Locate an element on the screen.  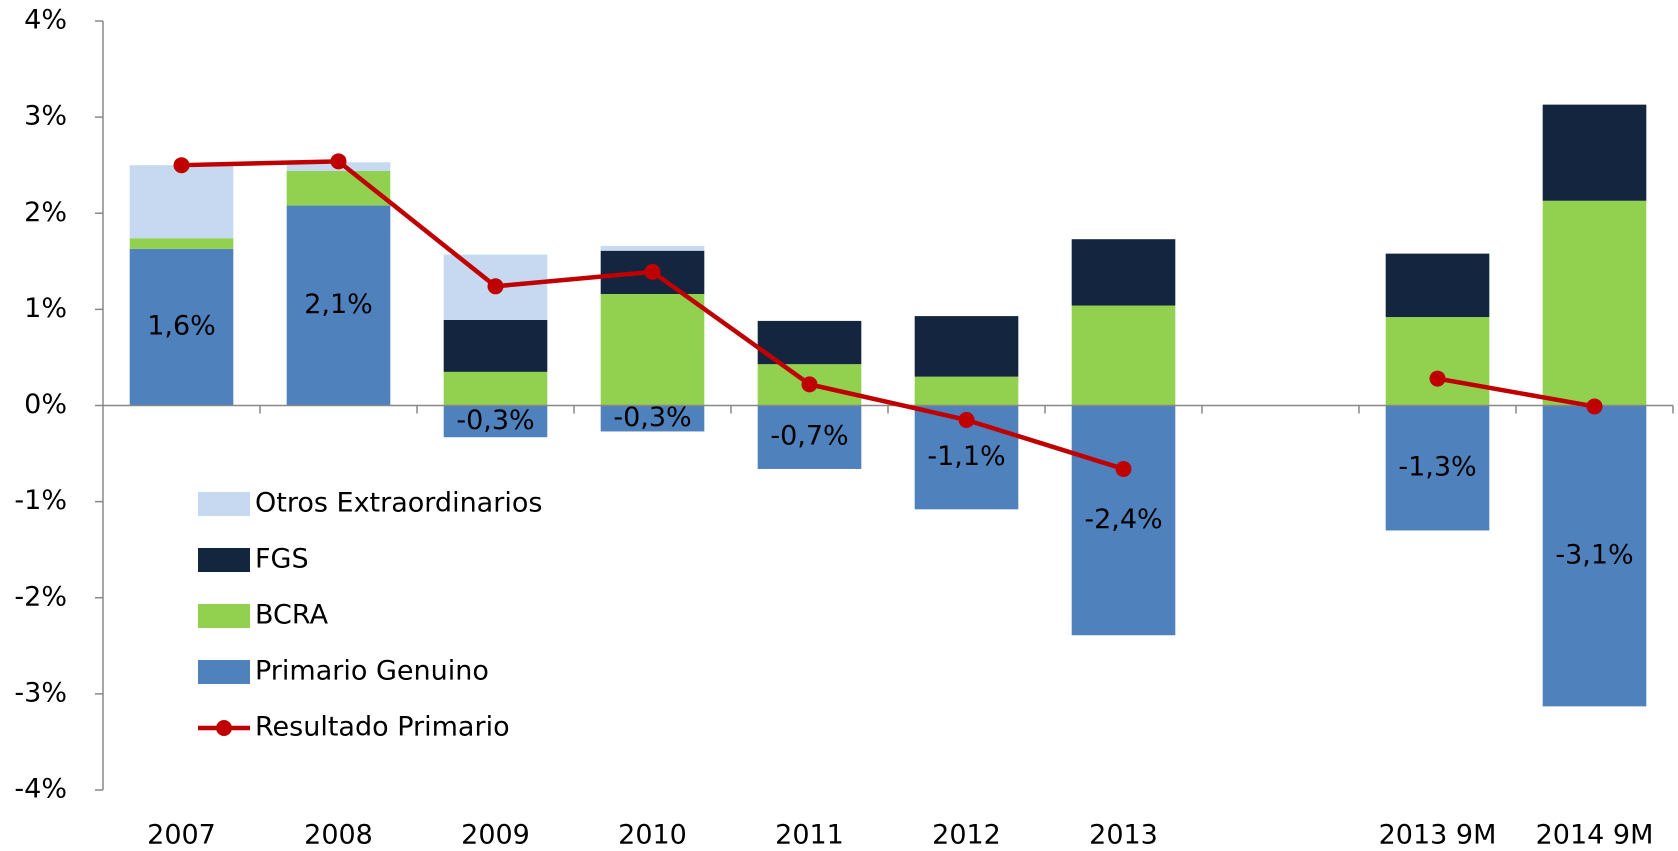
x-tick-label: 2013 is located at coordinates (1123, 835).